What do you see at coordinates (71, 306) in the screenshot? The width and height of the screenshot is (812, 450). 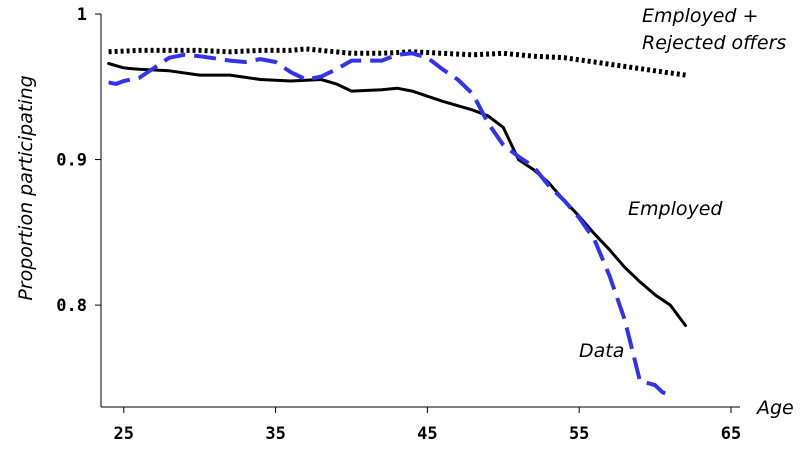 I see `y-tick-label: 0.8` at bounding box center [71, 306].